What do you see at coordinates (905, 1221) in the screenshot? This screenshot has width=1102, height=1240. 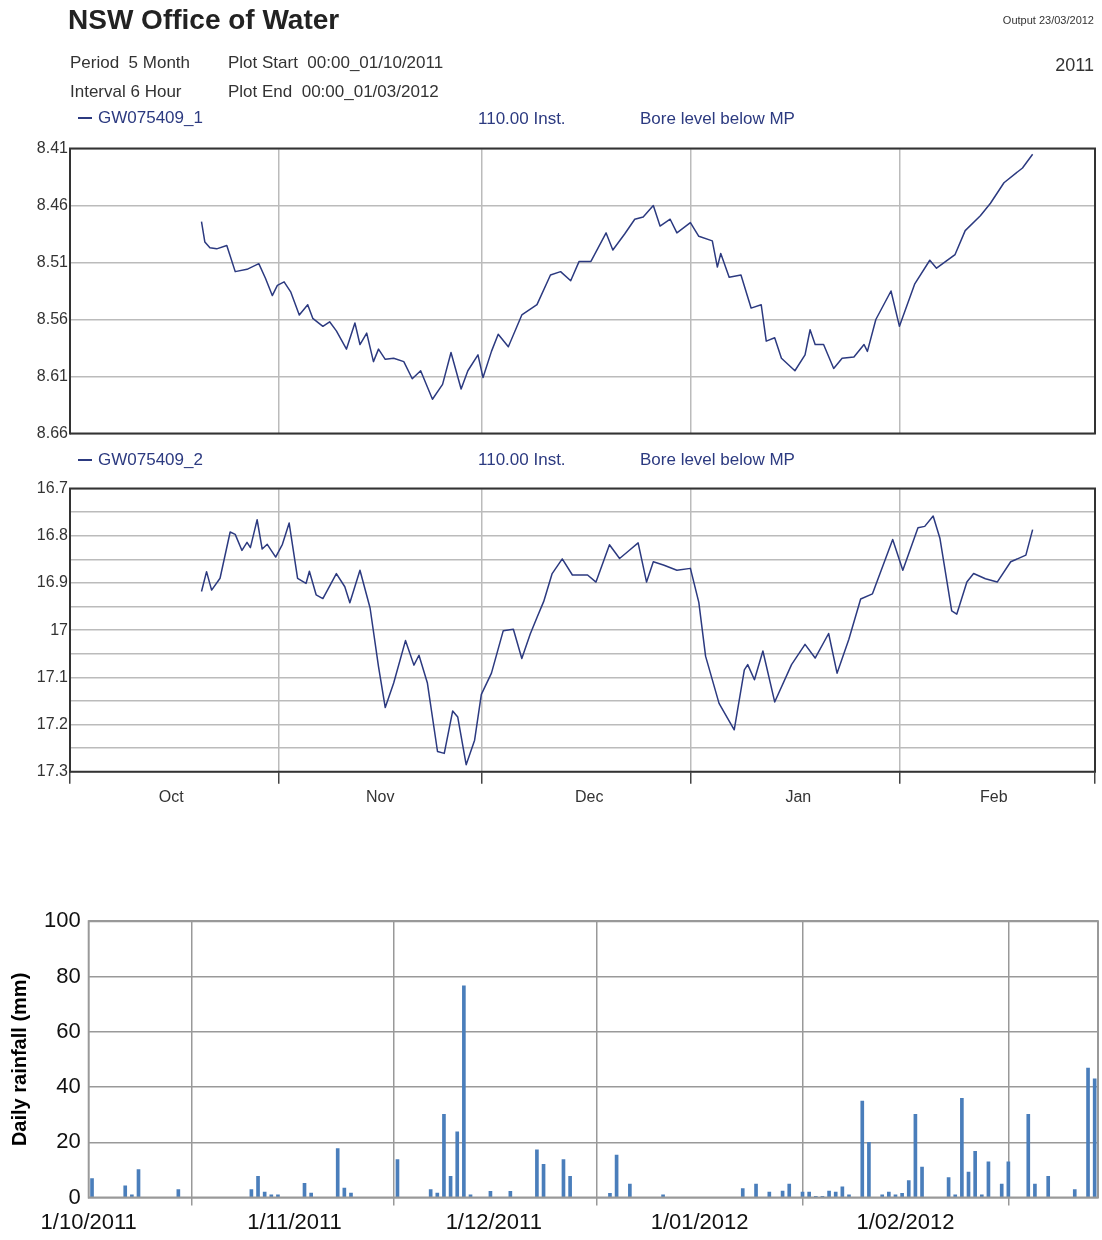 I see `x-tick-label: 1/02/2012` at bounding box center [905, 1221].